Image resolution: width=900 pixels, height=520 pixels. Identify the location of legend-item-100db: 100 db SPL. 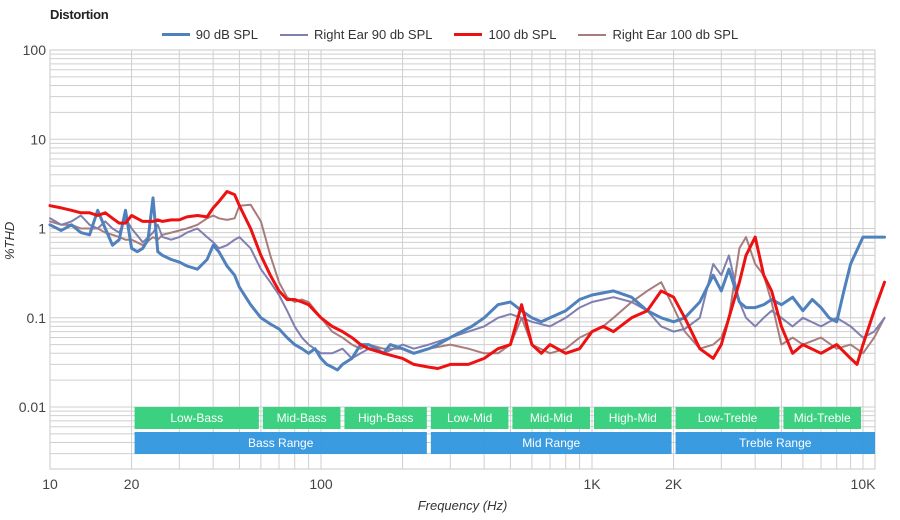
(505, 34).